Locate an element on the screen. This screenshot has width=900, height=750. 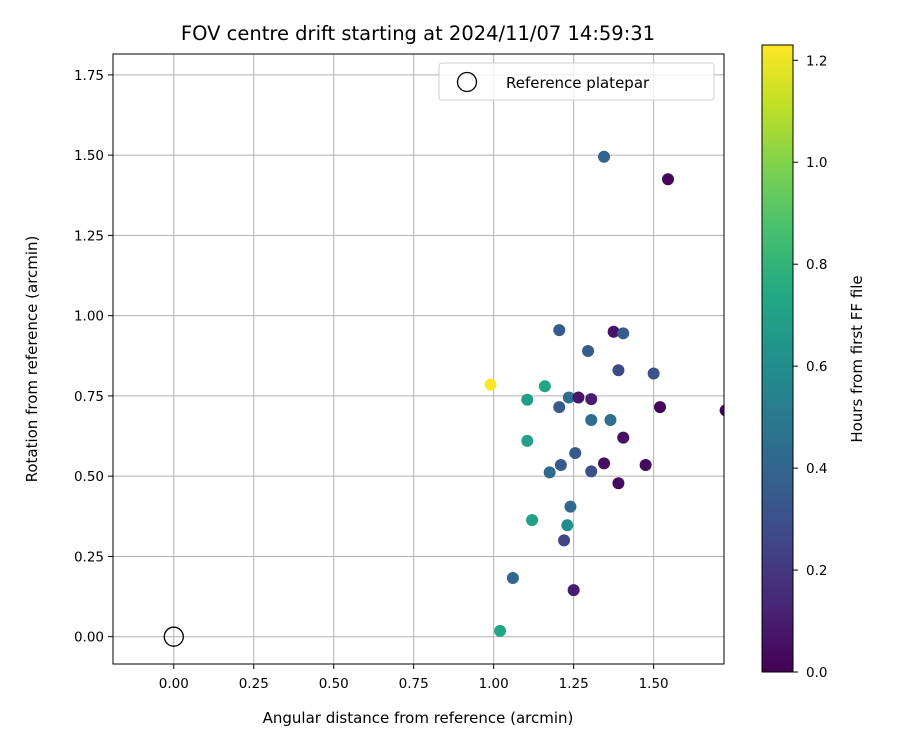
reference-platepar-marker is located at coordinates (173, 636).